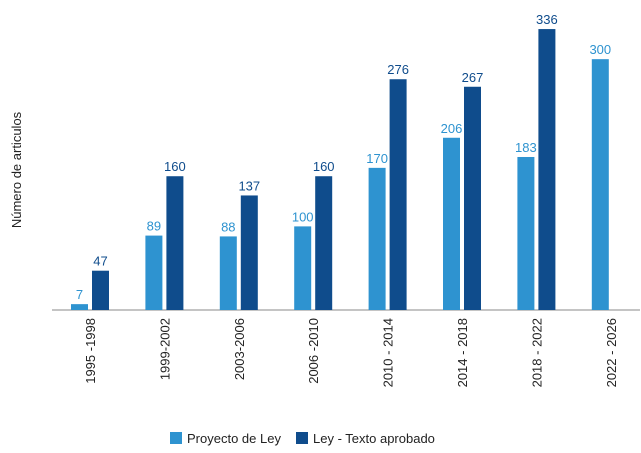  I want to click on legend-label: Ley - Texto aprobado, so click(374, 438).